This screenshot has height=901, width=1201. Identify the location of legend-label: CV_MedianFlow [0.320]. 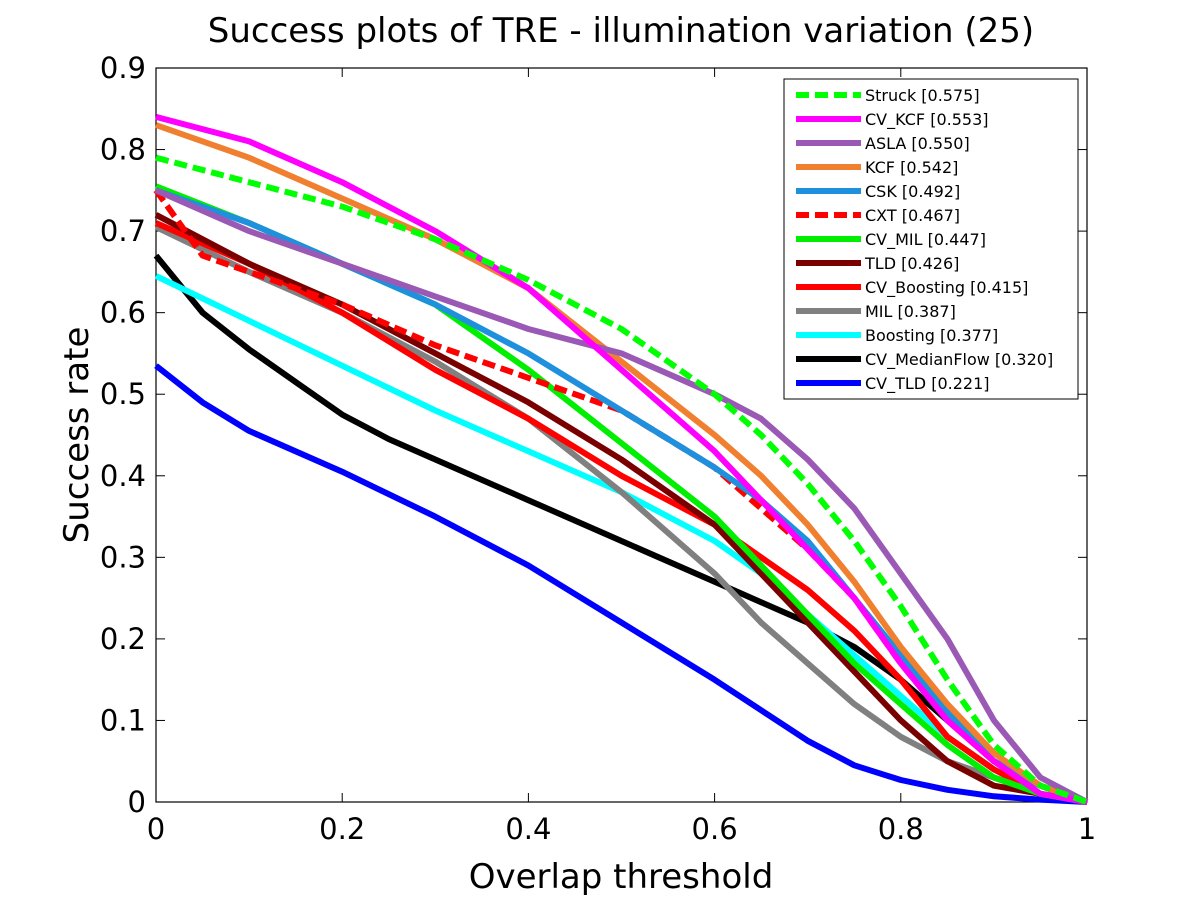
(959, 360).